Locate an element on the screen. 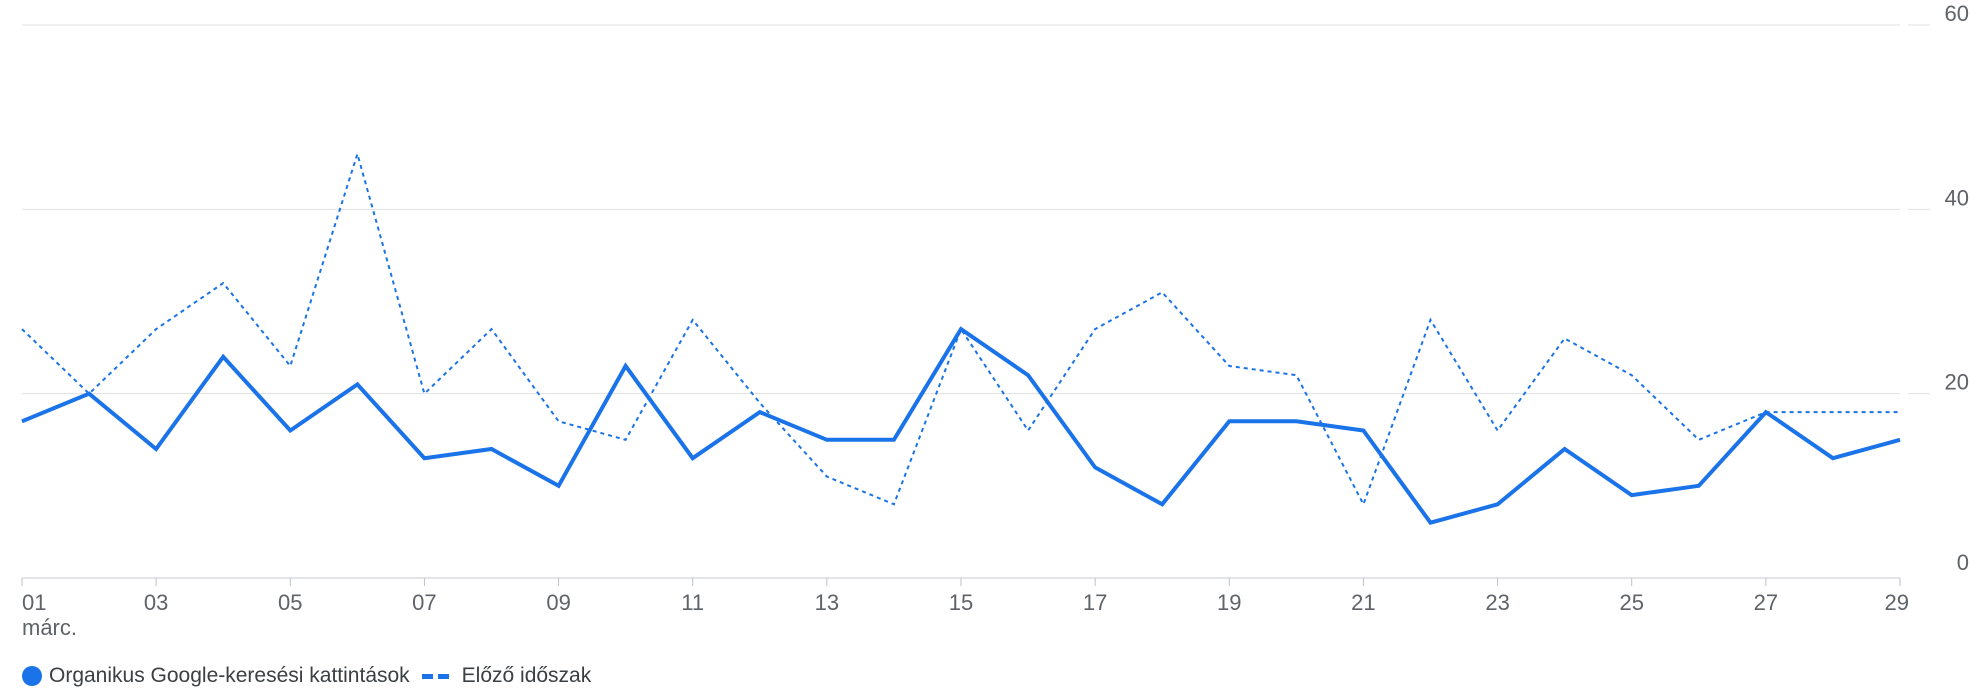 This screenshot has height=696, width=1987. y-tick-label: 40 is located at coordinates (1957, 197).